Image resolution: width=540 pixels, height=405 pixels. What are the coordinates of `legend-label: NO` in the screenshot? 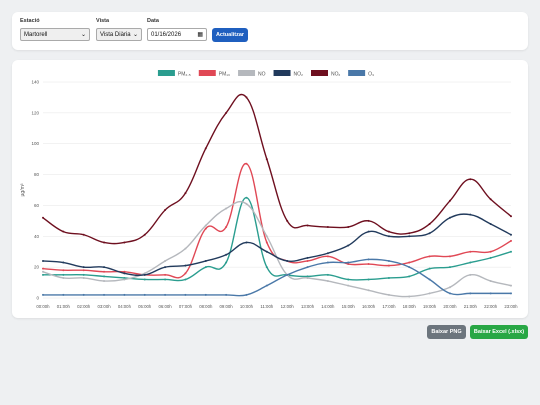 It's located at (262, 75).